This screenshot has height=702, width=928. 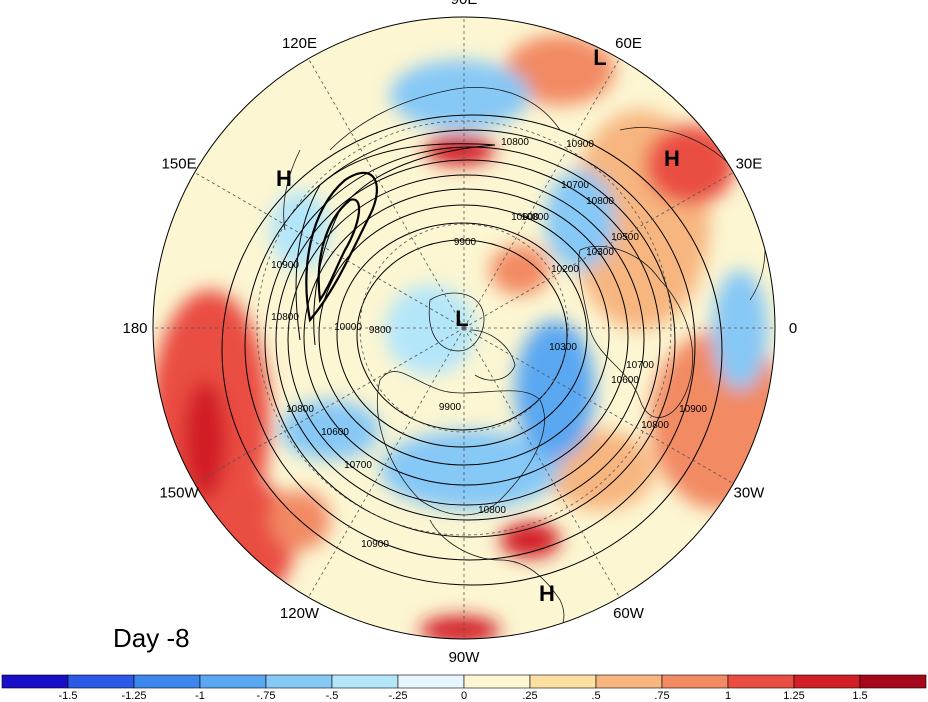 I want to click on longitude-label: 30E, so click(x=749, y=164).